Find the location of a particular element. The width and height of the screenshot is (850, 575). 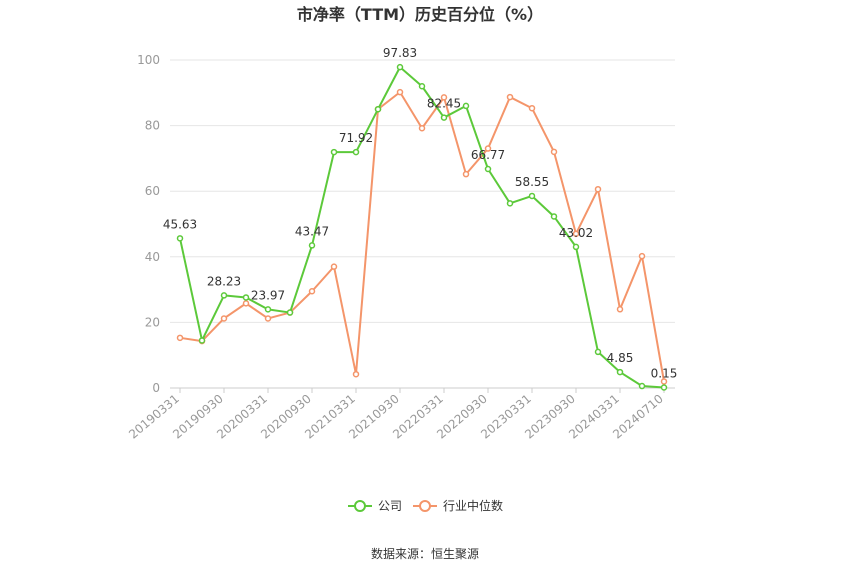

chart-title: 市净率（TTM）历史百分位（%） is located at coordinates (420, 14).